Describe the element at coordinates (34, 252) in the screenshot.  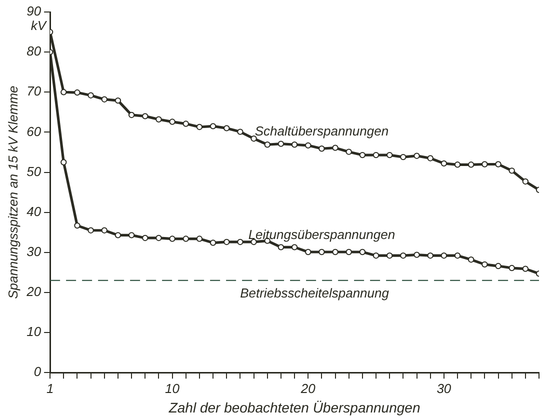
I see `y-tick-label: 30` at that location.